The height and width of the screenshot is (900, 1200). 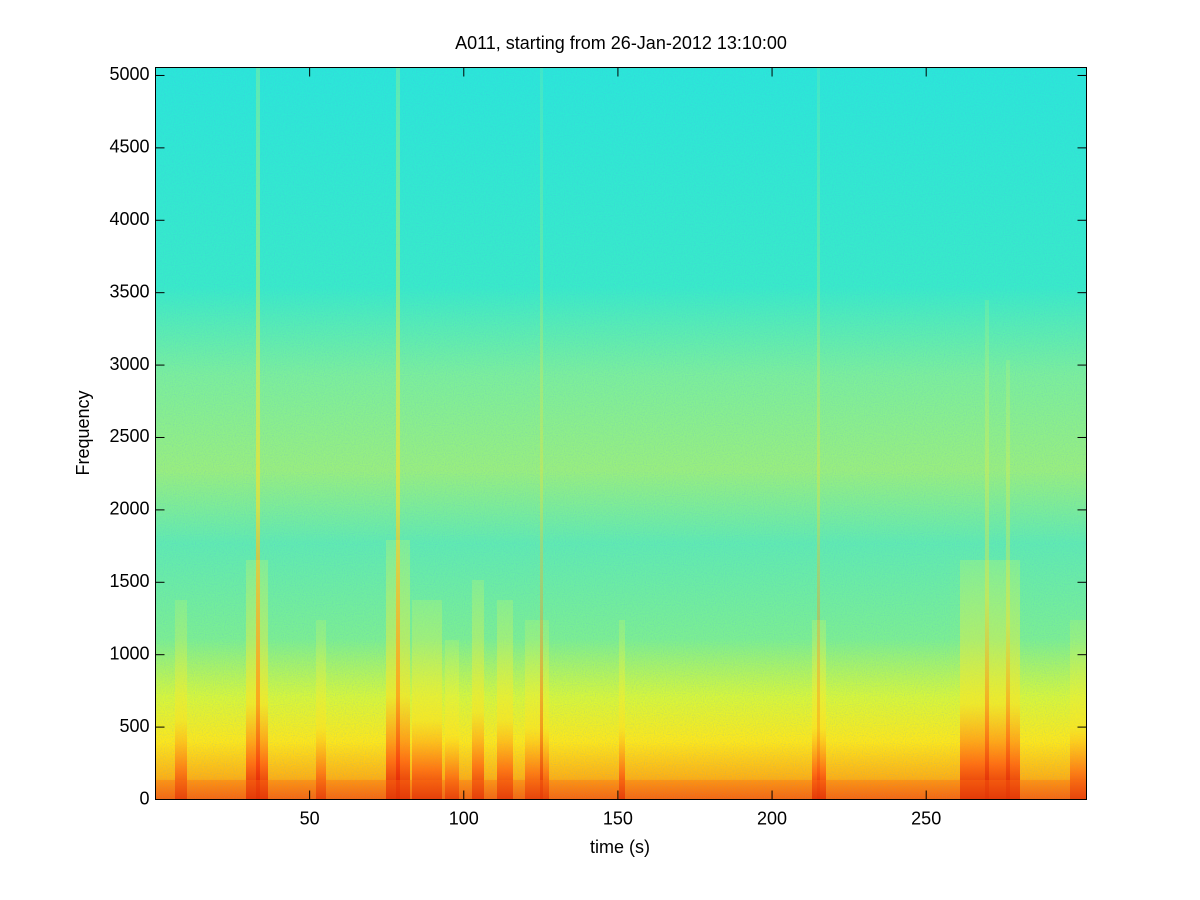 I want to click on y-tick-label: 1000, so click(x=129, y=653).